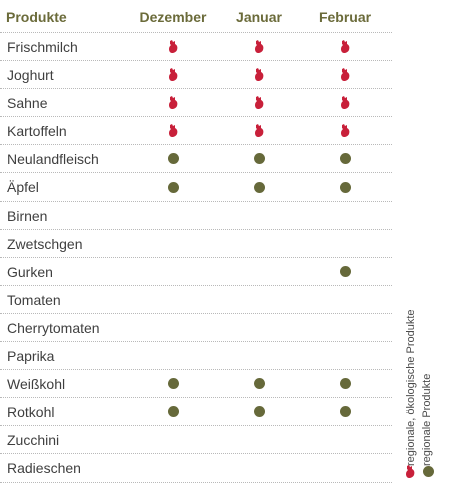  I want to click on product-name: Kartoffeln, so click(37, 131).